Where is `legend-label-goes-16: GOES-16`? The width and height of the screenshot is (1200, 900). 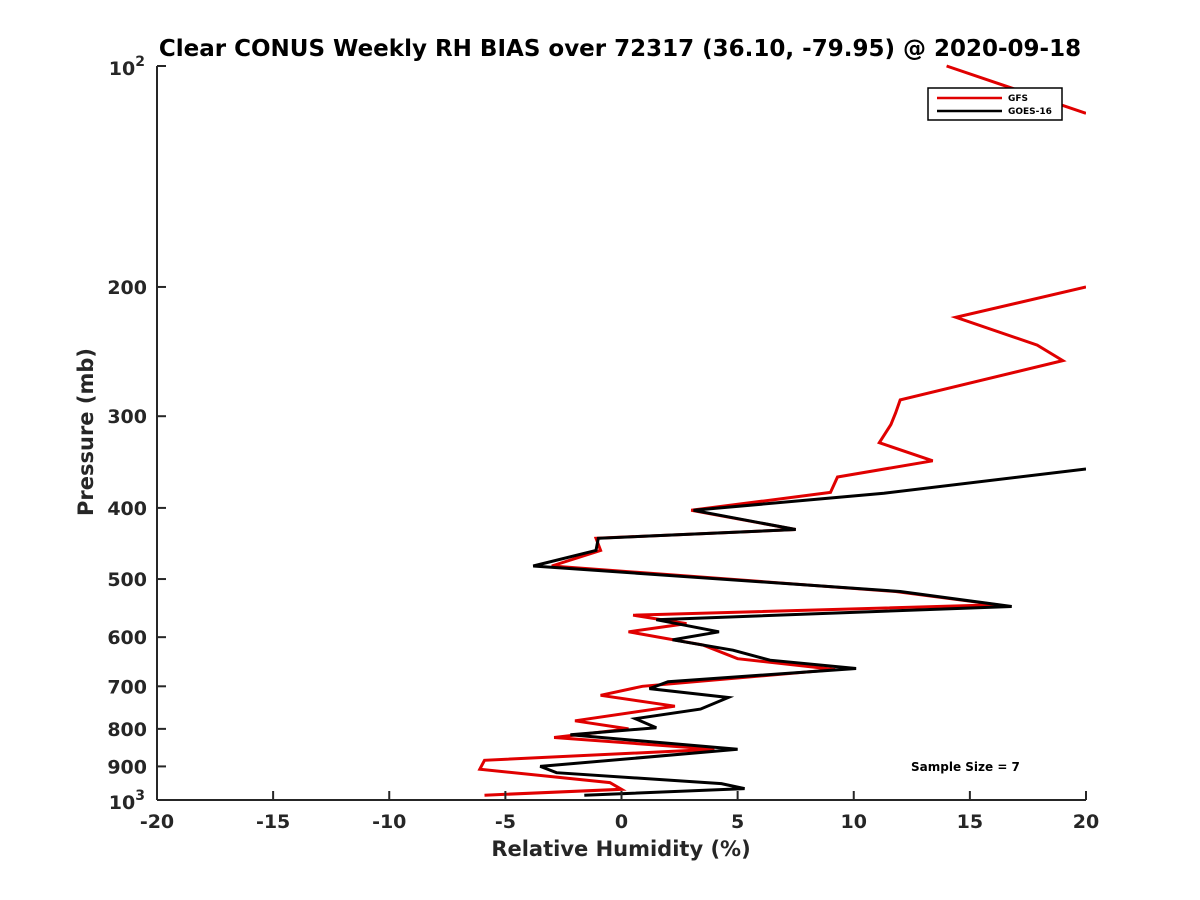 legend-label-goes-16: GOES-16 is located at coordinates (1030, 112).